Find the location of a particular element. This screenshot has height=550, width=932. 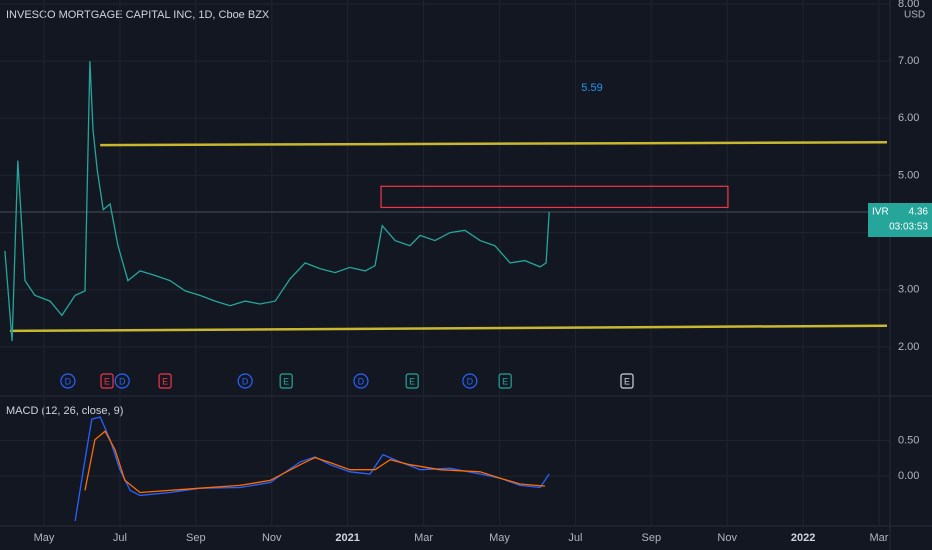

y-tick-label: 3.00 is located at coordinates (908, 290).